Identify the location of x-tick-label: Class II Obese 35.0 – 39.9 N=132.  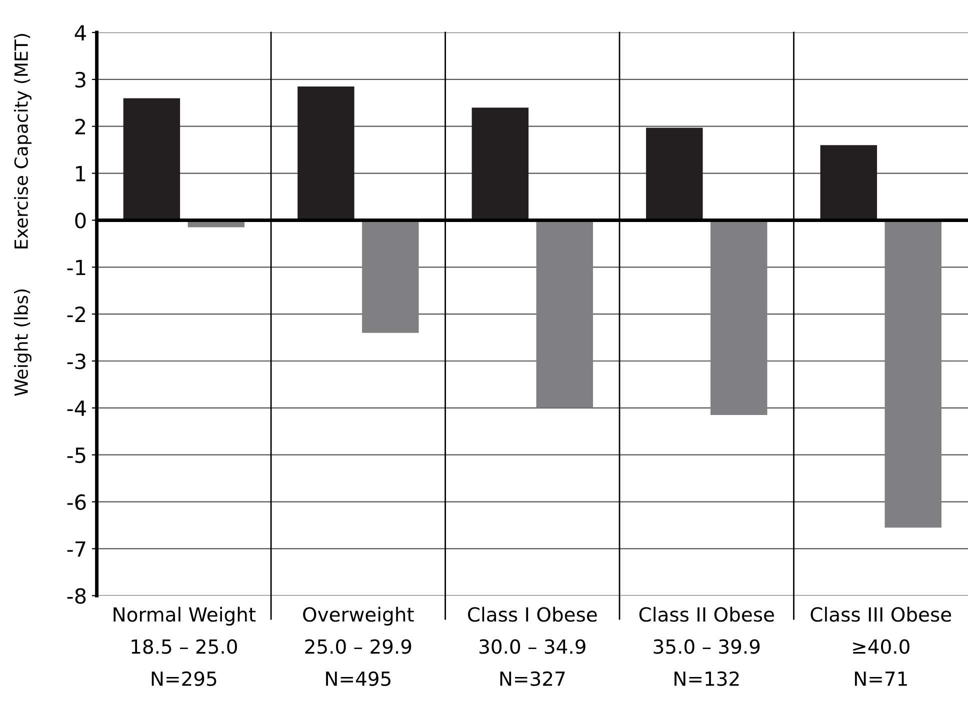
(706, 646).